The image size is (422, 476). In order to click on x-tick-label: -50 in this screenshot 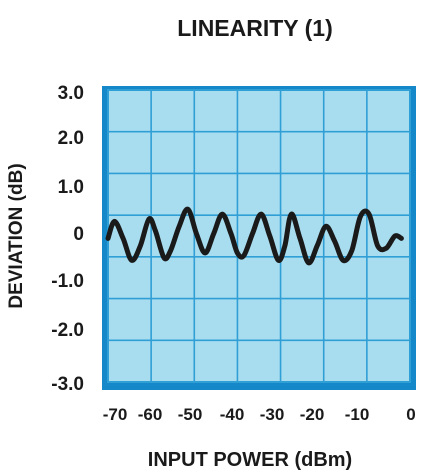, I will do `click(190, 414)`.